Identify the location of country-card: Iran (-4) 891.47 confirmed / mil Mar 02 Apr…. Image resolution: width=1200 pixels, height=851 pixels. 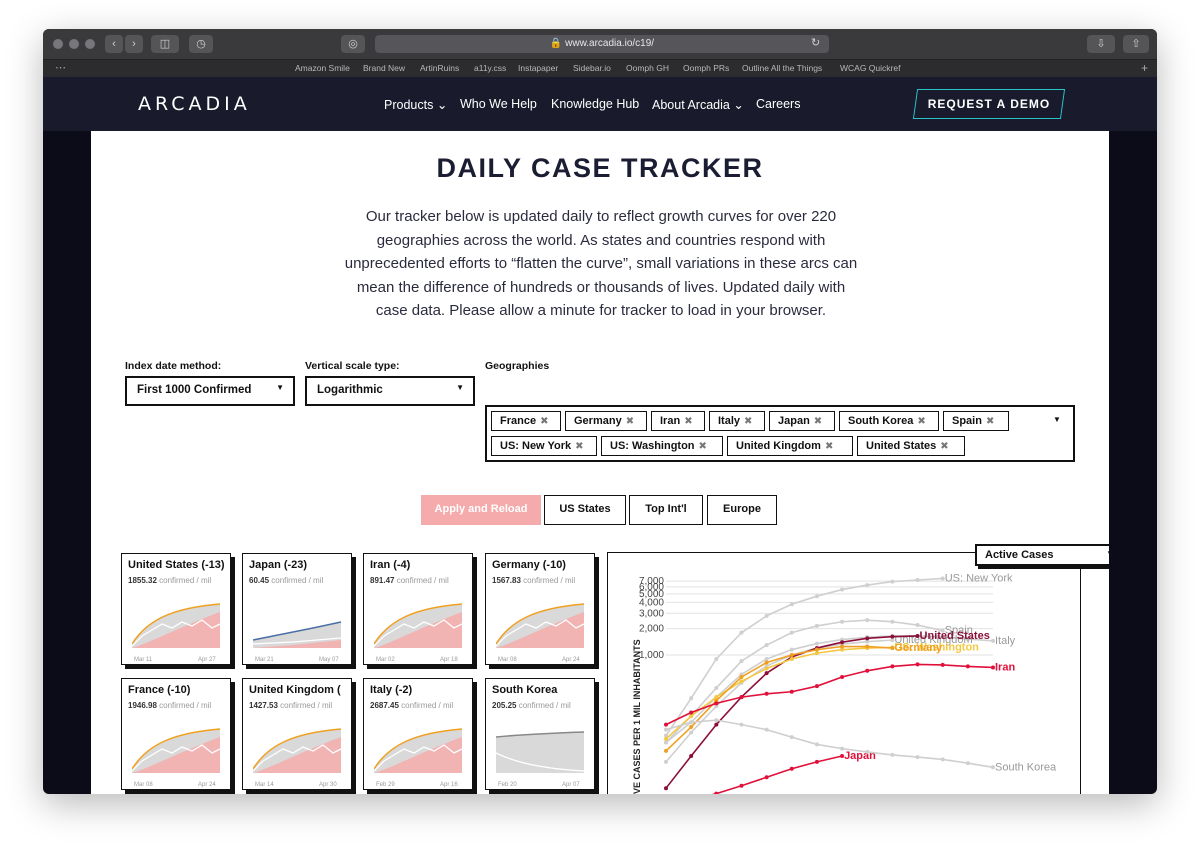
(418, 609).